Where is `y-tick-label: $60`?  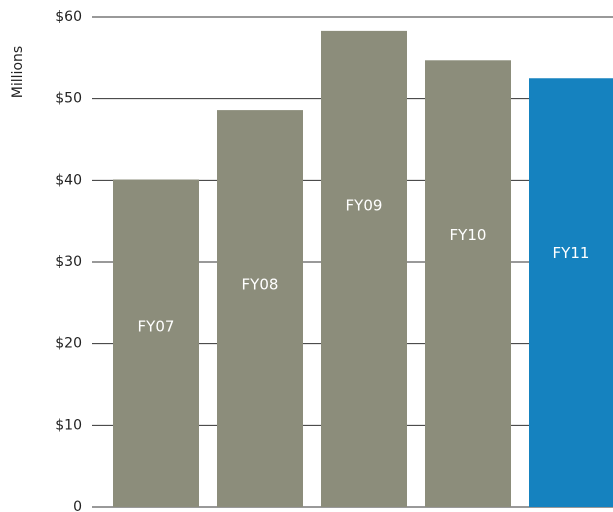
y-tick-label: $60 is located at coordinates (68, 17).